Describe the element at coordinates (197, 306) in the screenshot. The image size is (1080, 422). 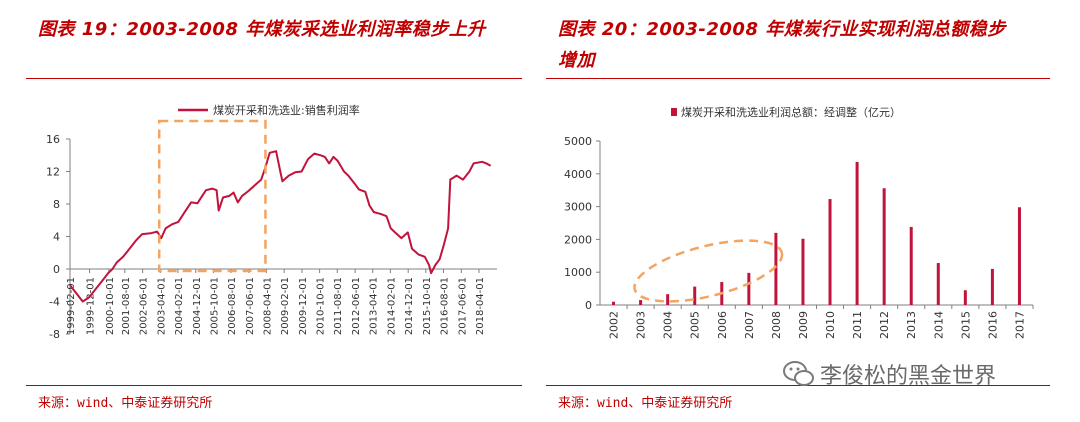
I see `x-tick-label: 2004-12-01` at that location.